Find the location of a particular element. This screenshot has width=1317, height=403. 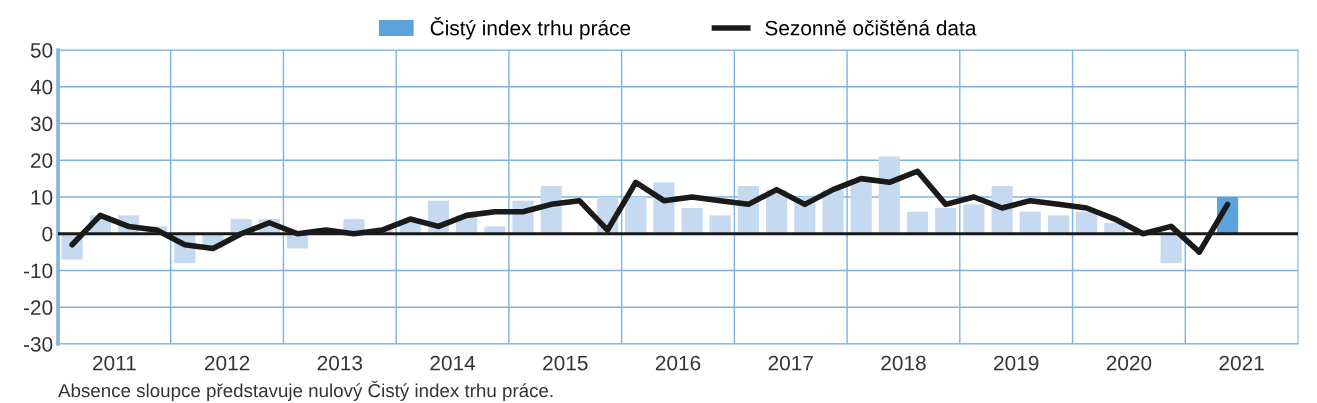

x-tick-label: 2014 is located at coordinates (453, 363).